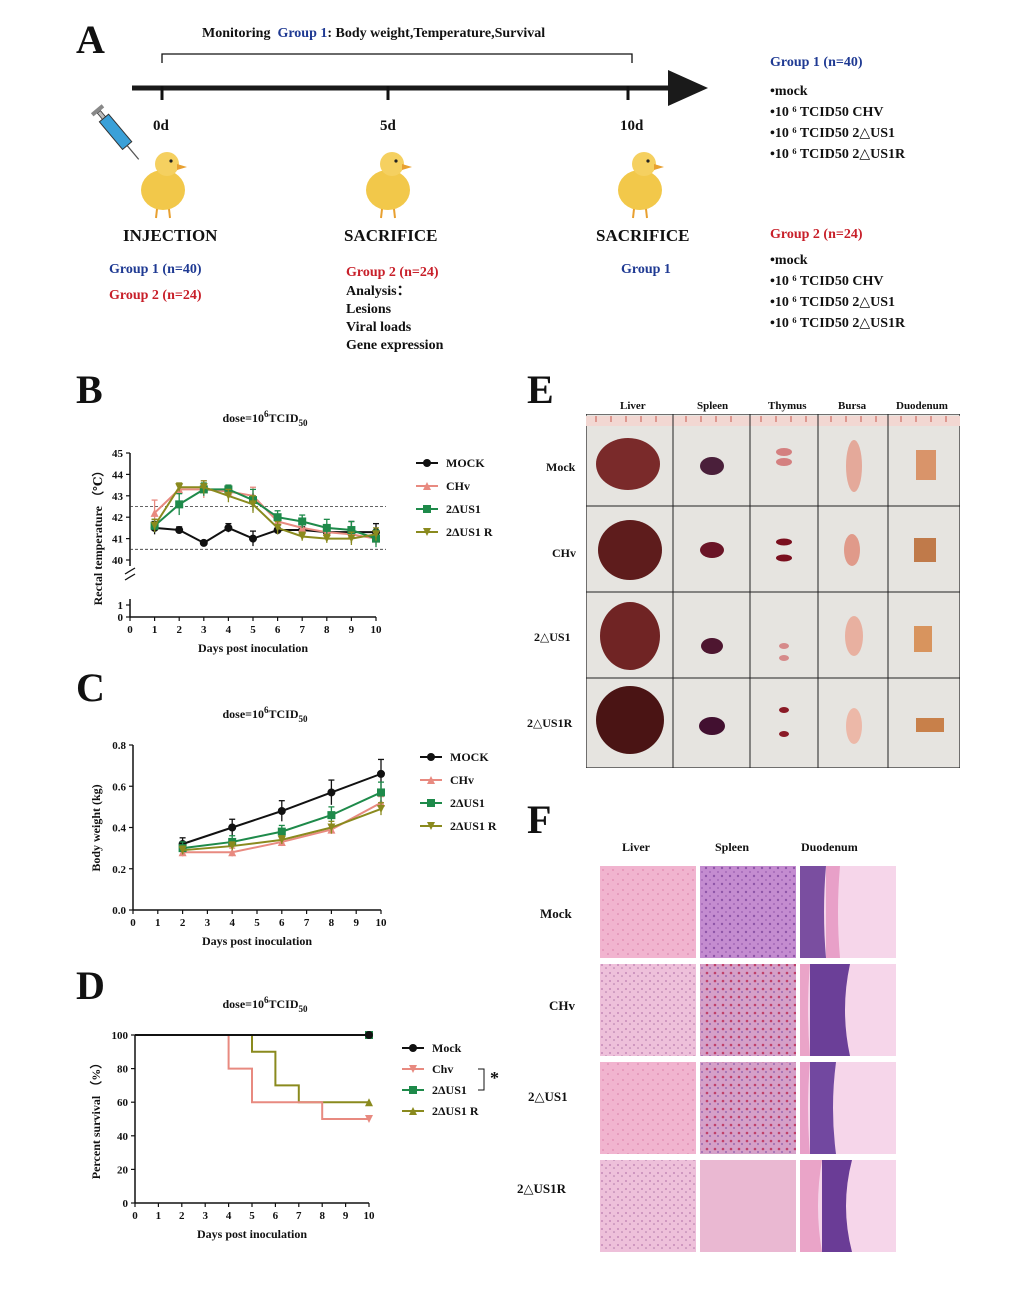 The image size is (1024, 1290). Describe the element at coordinates (135, 1216) in the screenshot. I see `x-tick-label: 0` at that location.